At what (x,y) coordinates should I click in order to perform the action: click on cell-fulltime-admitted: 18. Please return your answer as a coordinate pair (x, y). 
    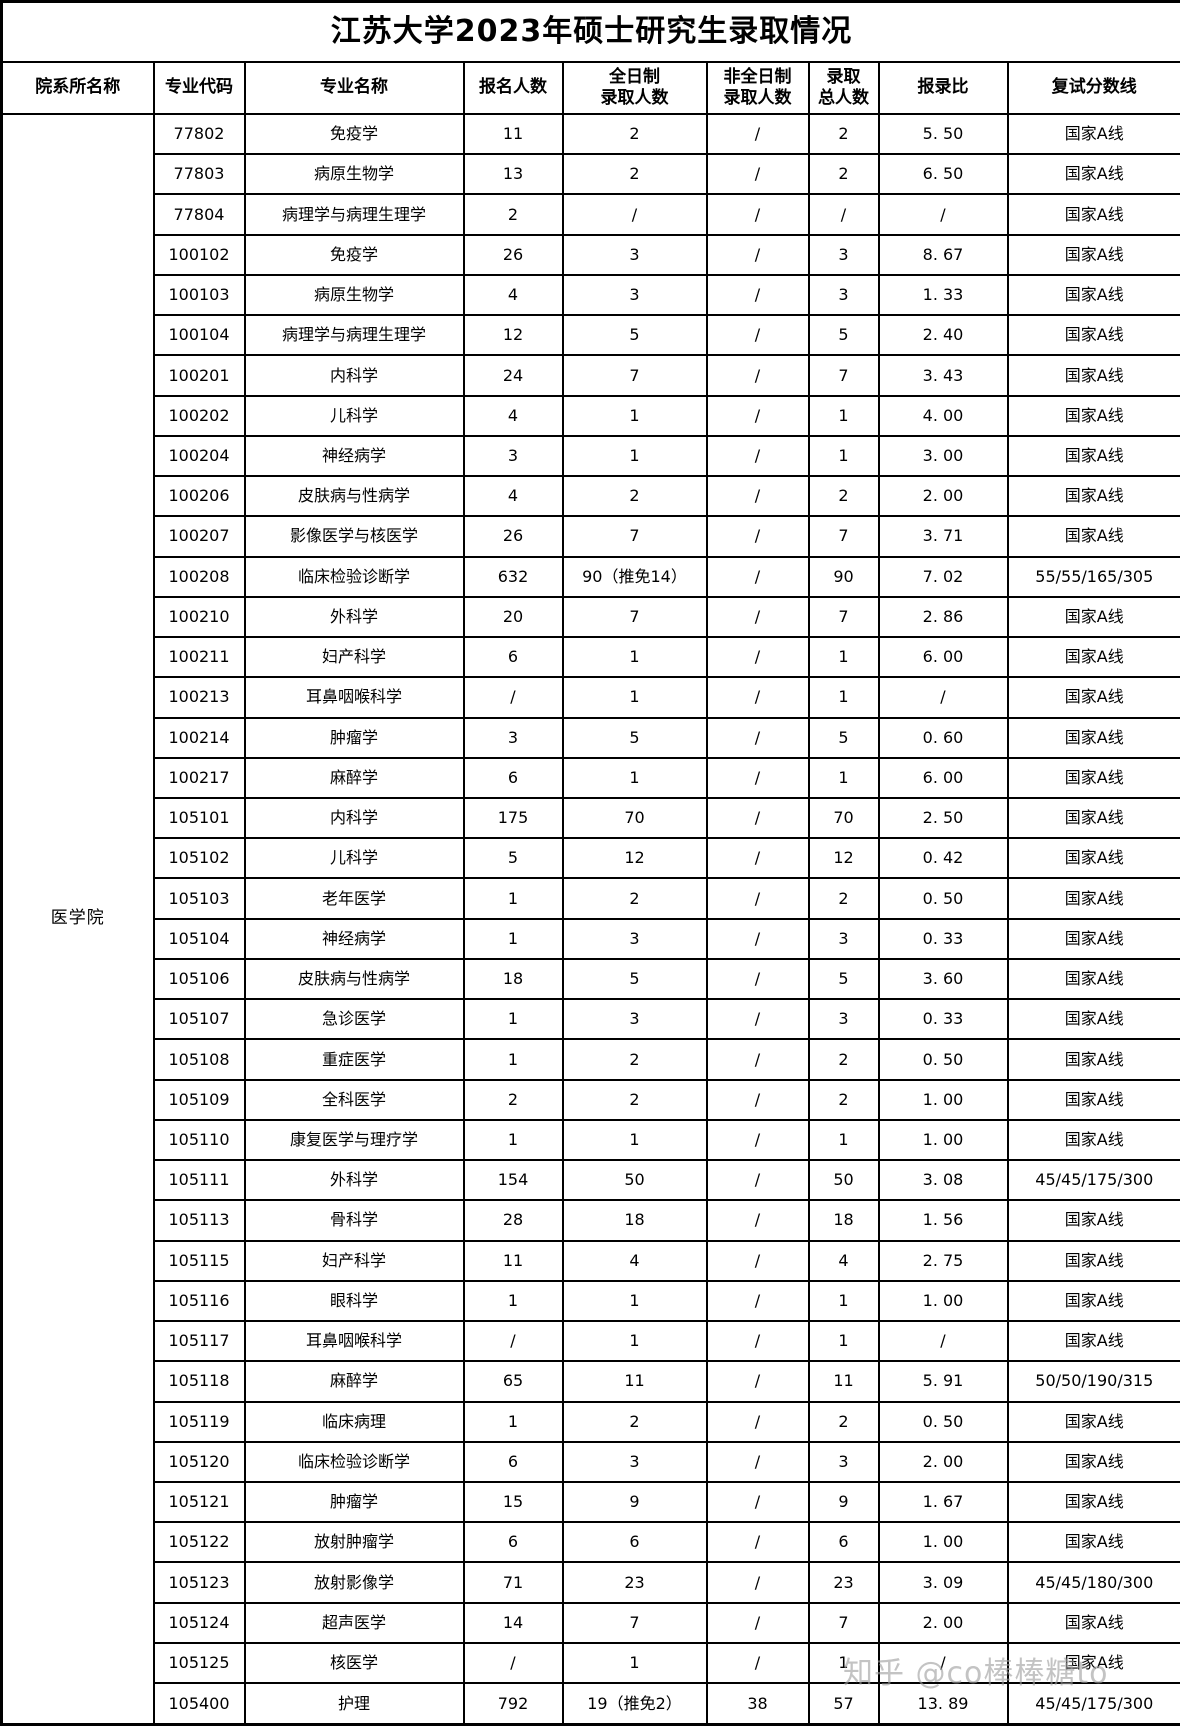
    Looking at the image, I should click on (634, 1220).